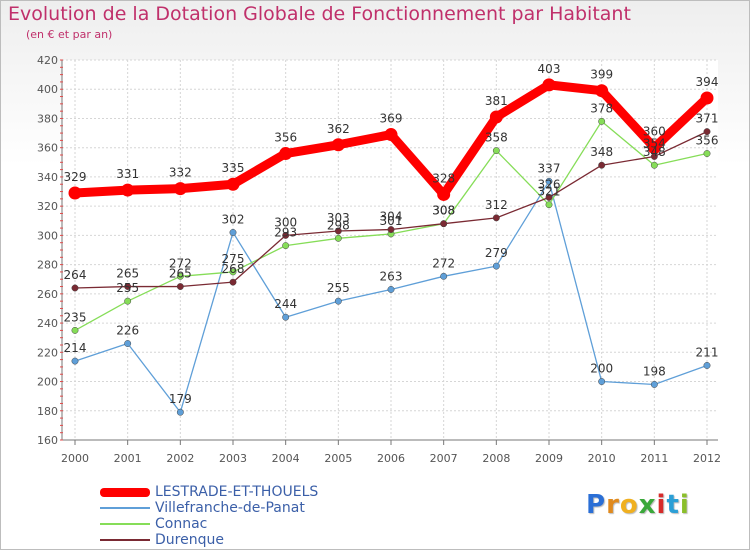  Describe the element at coordinates (75, 317) in the screenshot. I see `data-label: 235` at that location.